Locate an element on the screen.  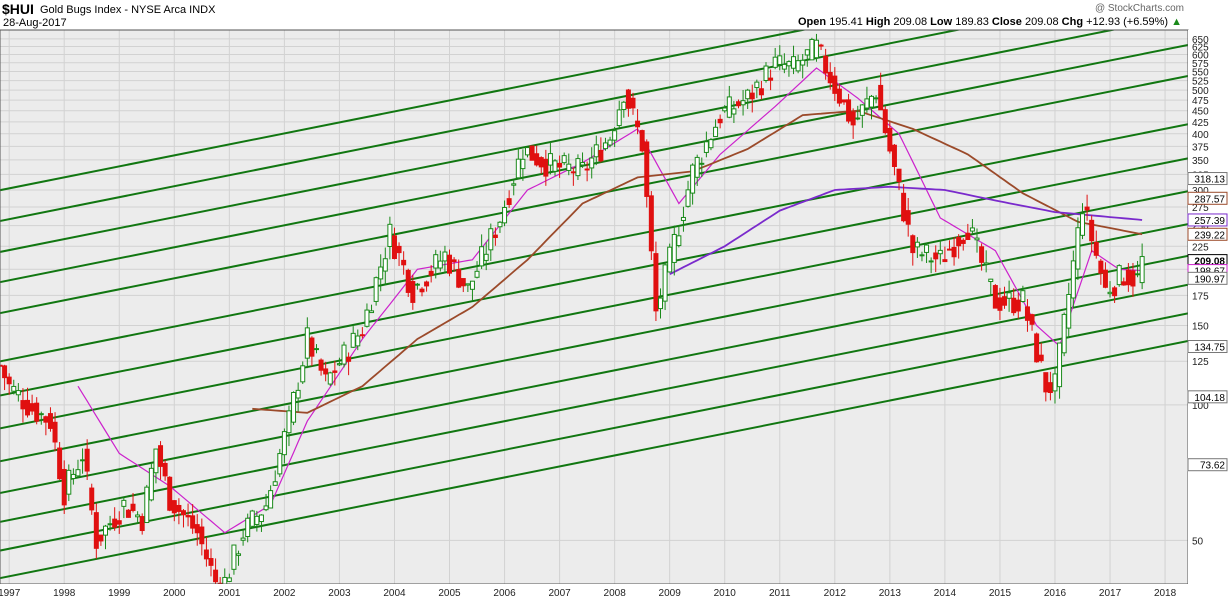
x-tick-label: 2010 is located at coordinates (725, 593).